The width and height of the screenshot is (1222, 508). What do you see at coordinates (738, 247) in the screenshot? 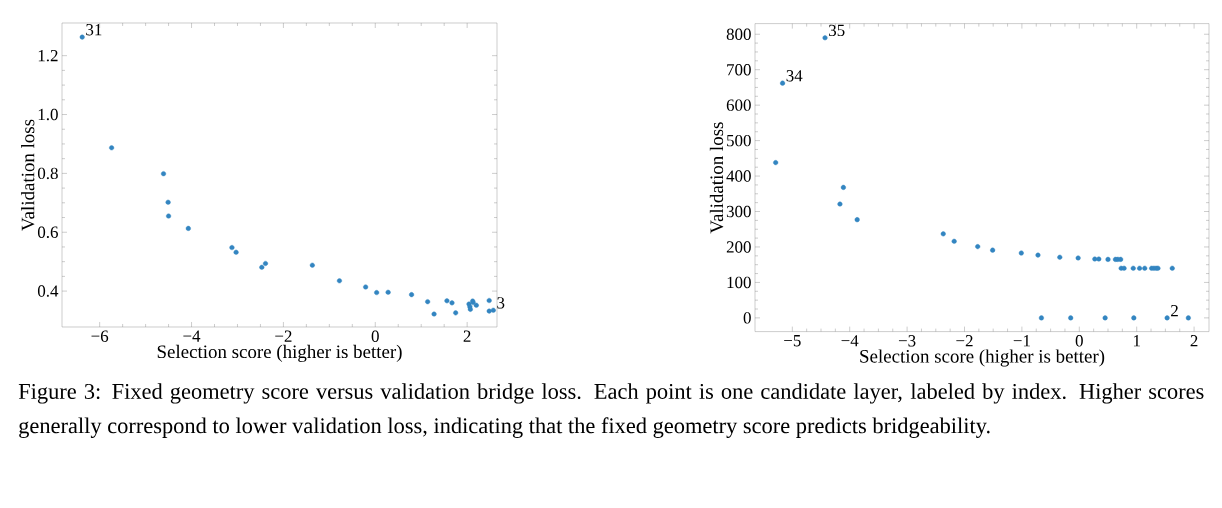
I see `y-tick-label: 200` at bounding box center [738, 247].